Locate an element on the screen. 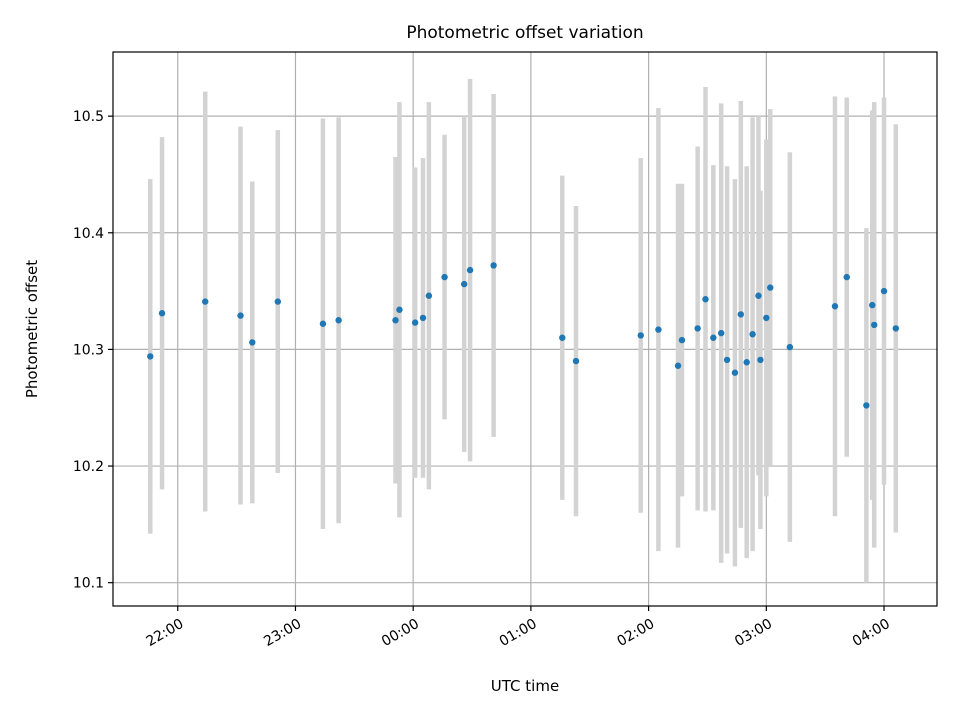 Image resolution: width=960 pixels, height=720 pixels. x-tick-label: 02:00 is located at coordinates (635, 633).